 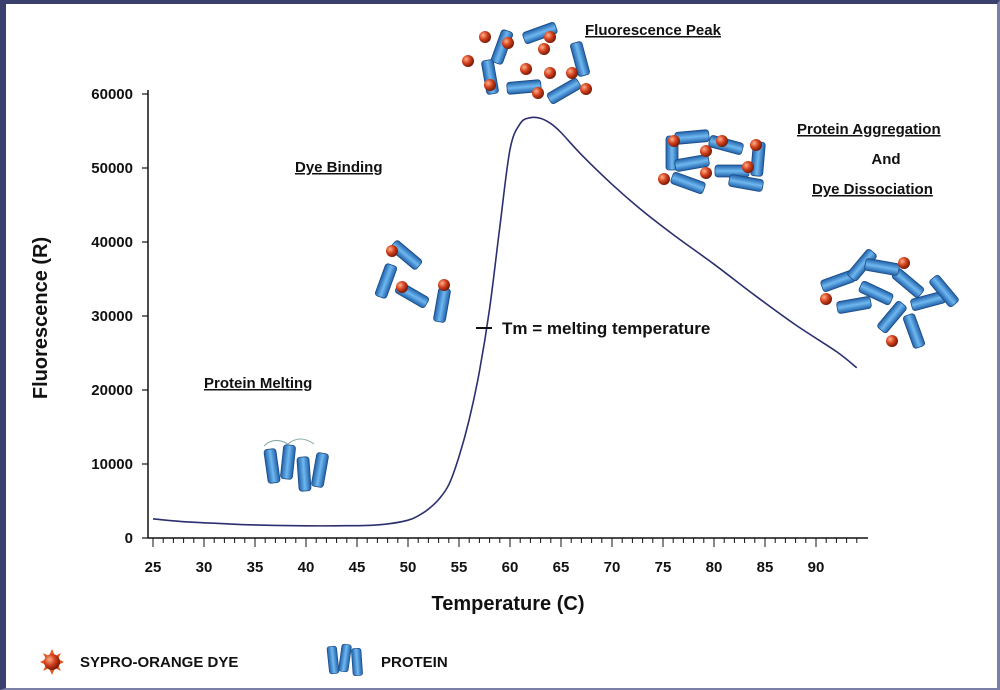 I want to click on annotation-and: And, so click(x=885, y=159).